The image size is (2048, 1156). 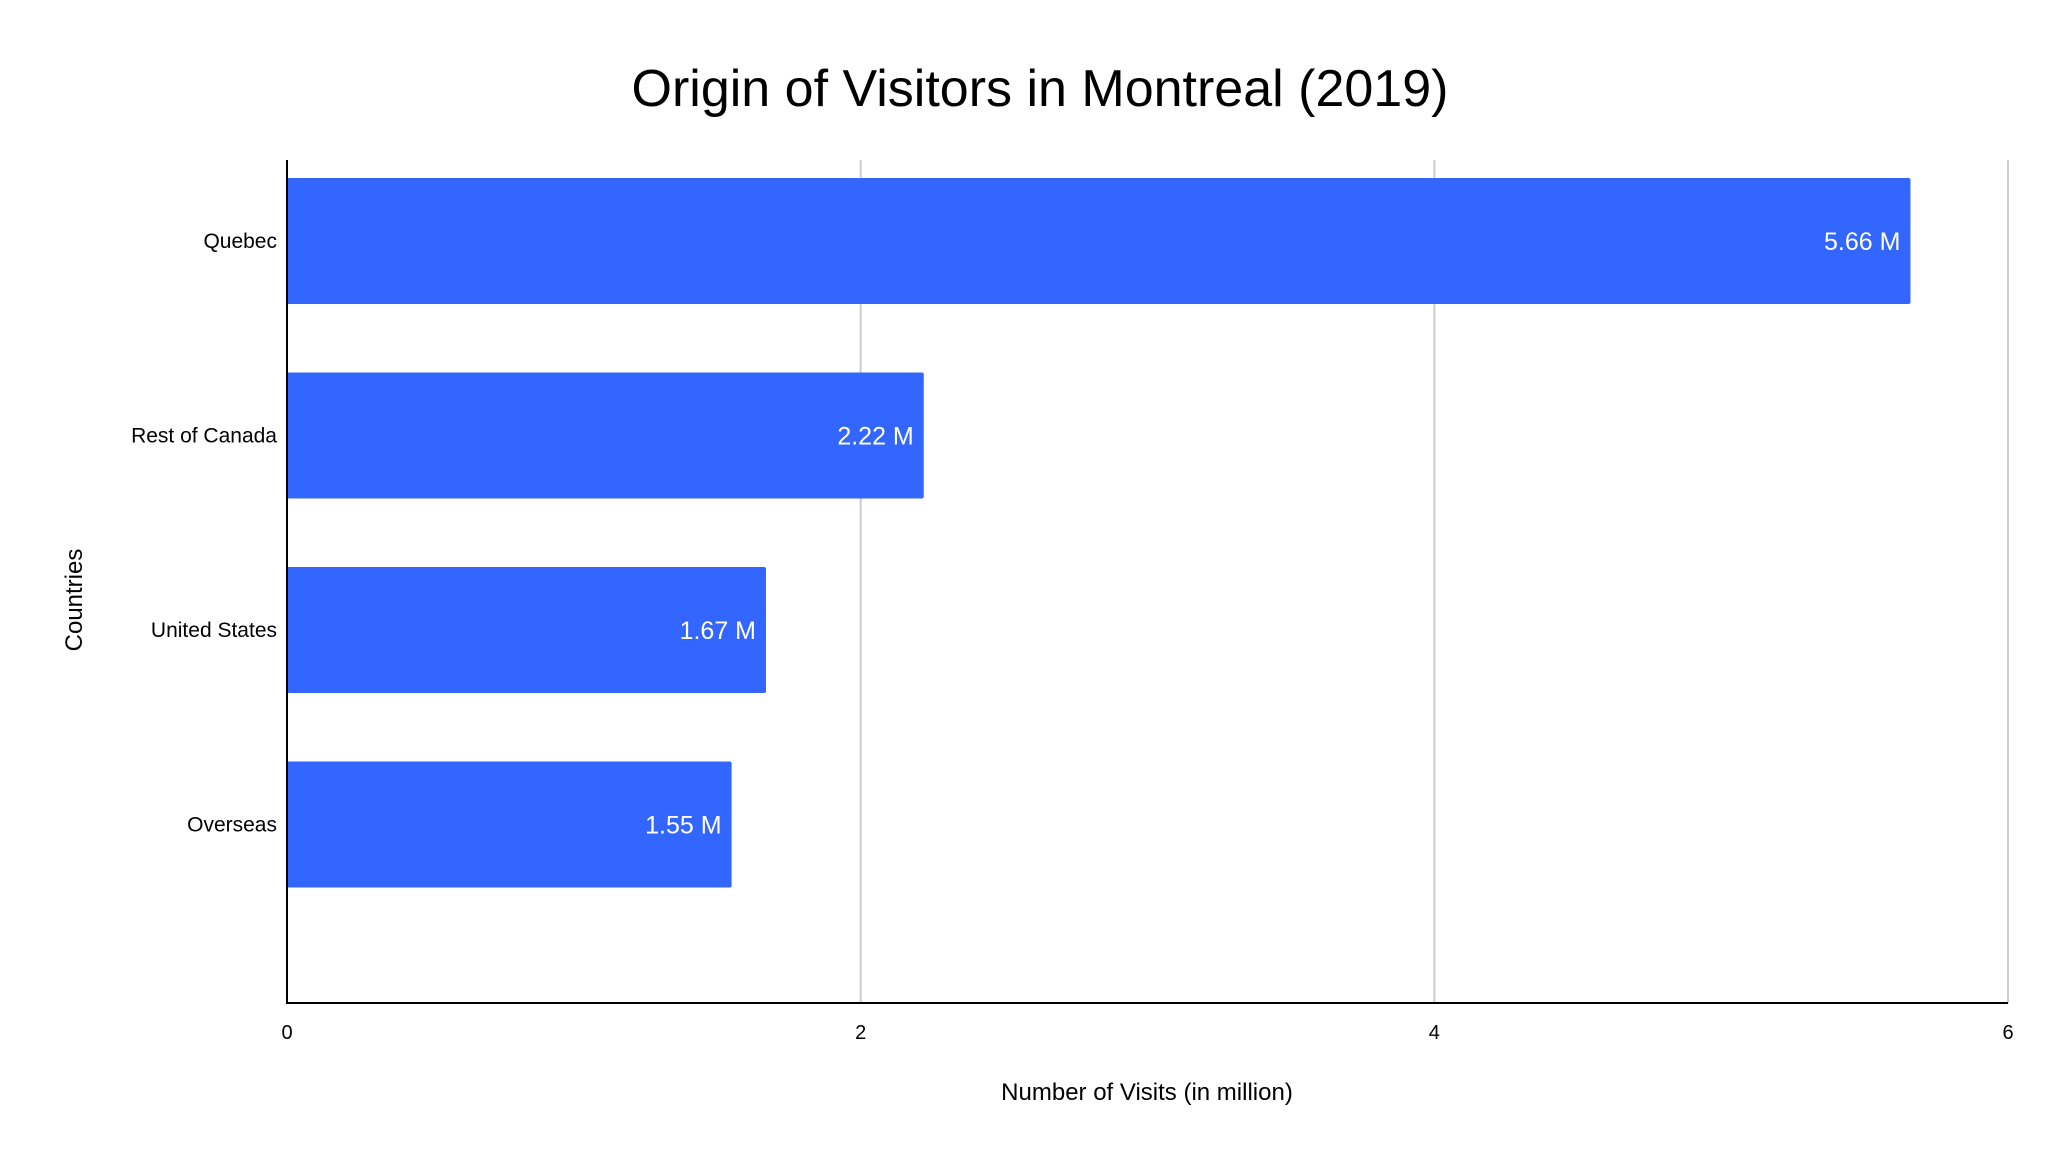 I want to click on bar-united-states, so click(x=527, y=630).